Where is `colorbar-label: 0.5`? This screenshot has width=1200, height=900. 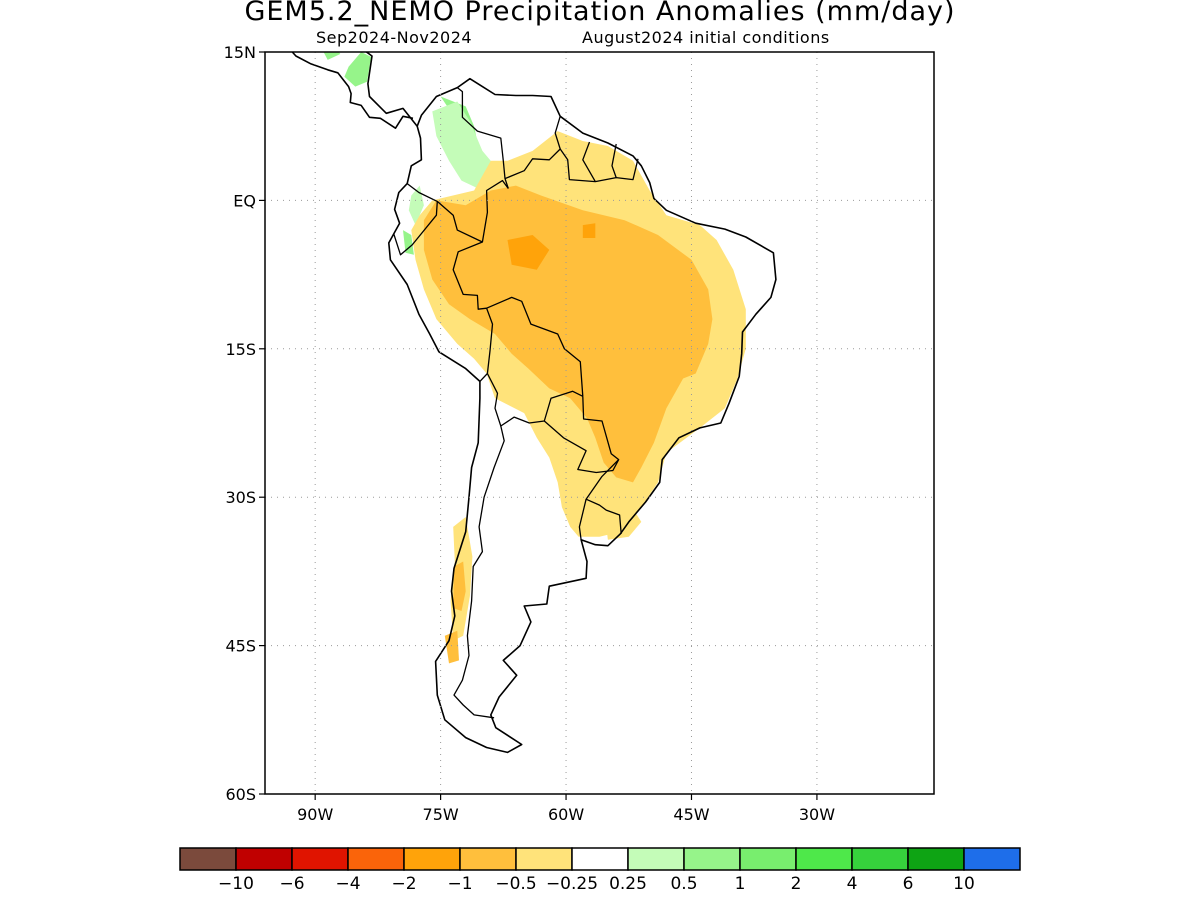
colorbar-label: 0.5 is located at coordinates (683, 884).